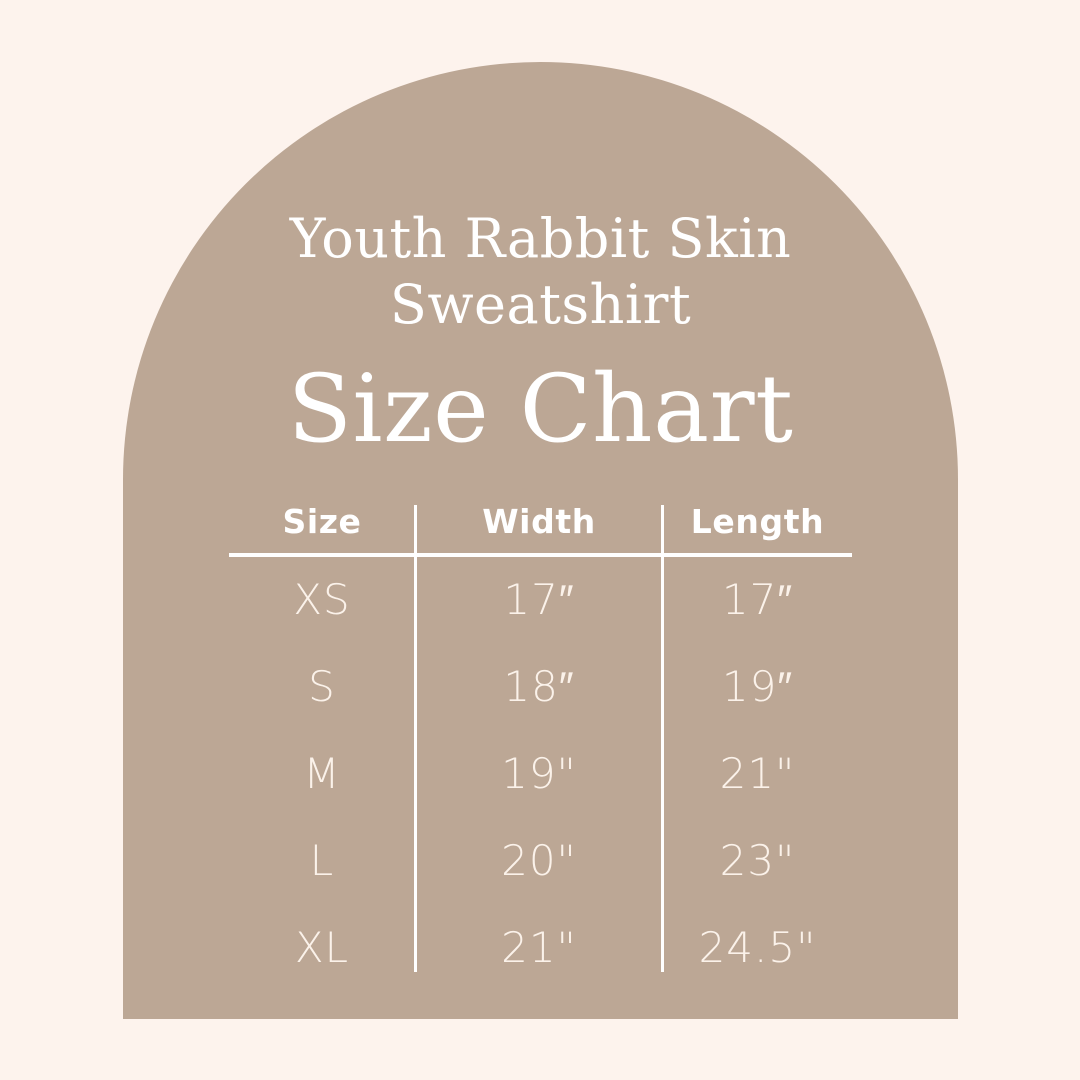 The image size is (1080, 1080). Describe the element at coordinates (757, 521) in the screenshot. I see `column-header-length: Length` at that location.